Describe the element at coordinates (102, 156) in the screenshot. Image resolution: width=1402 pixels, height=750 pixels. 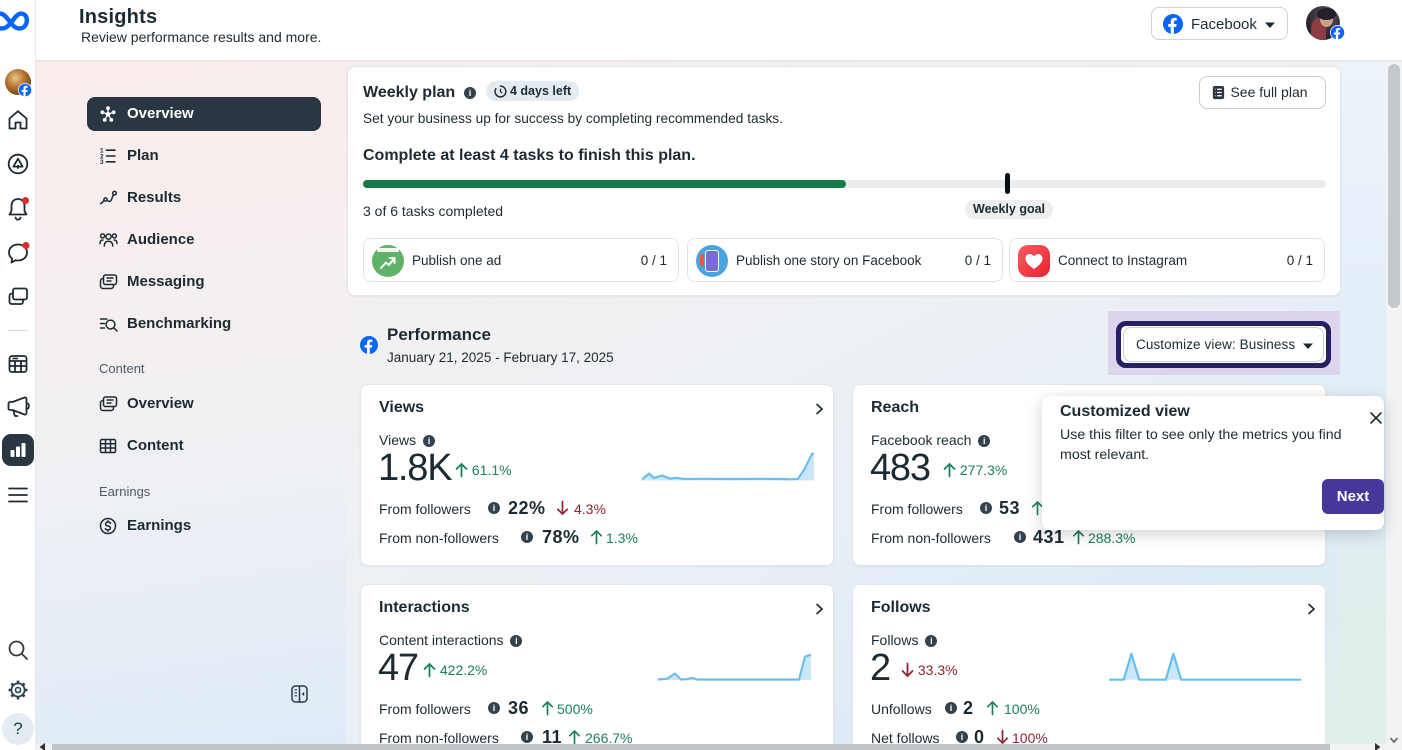
I see `svg-text: 2` at that location.